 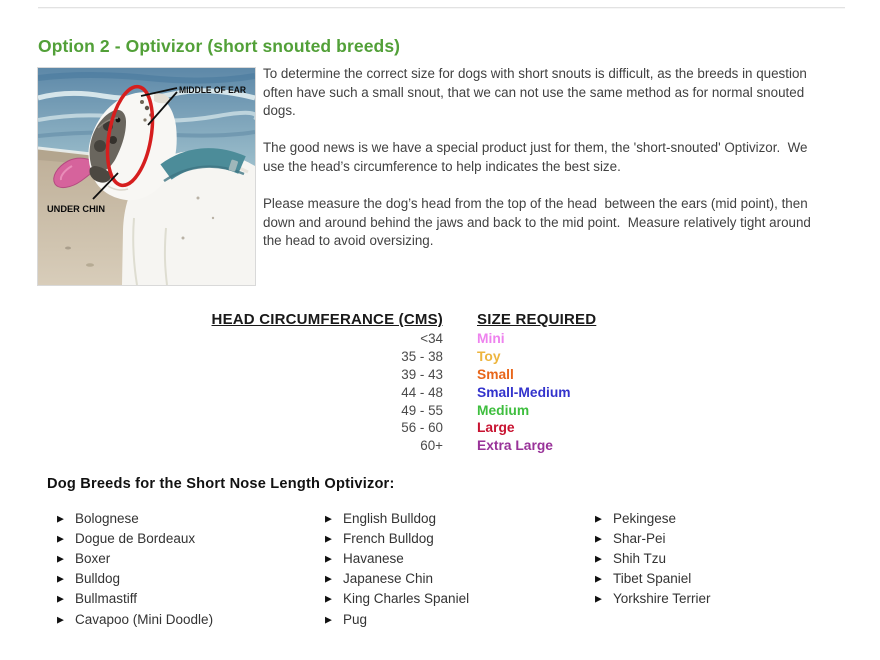 What do you see at coordinates (639, 538) in the screenshot?
I see `breed-label: Shar-Pei` at bounding box center [639, 538].